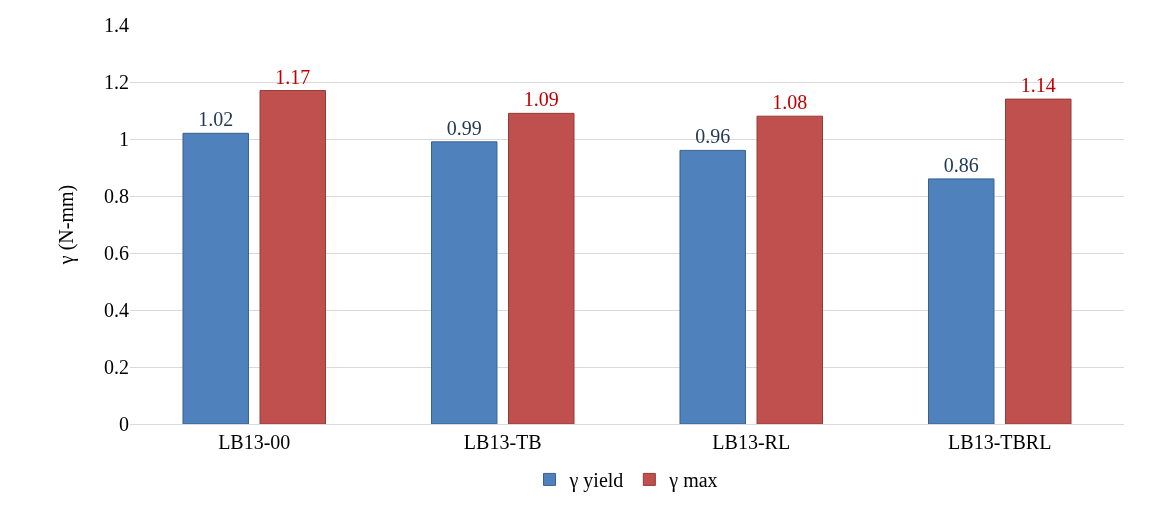 The height and width of the screenshot is (524, 1149). What do you see at coordinates (713, 136) in the screenshot?
I see `data-label: 0.96` at bounding box center [713, 136].